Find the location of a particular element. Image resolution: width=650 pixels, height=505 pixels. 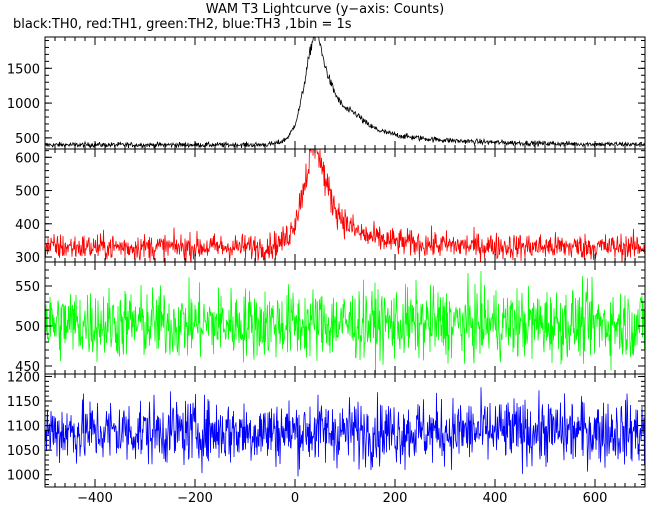

x-tick-label: 0 is located at coordinates (295, 498).